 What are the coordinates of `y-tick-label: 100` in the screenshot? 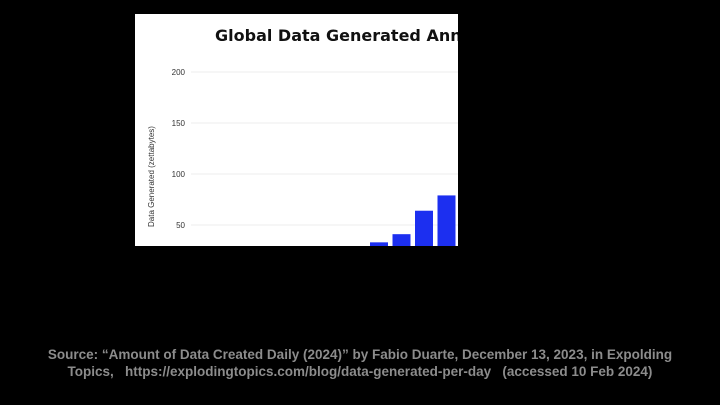 It's located at (179, 174).